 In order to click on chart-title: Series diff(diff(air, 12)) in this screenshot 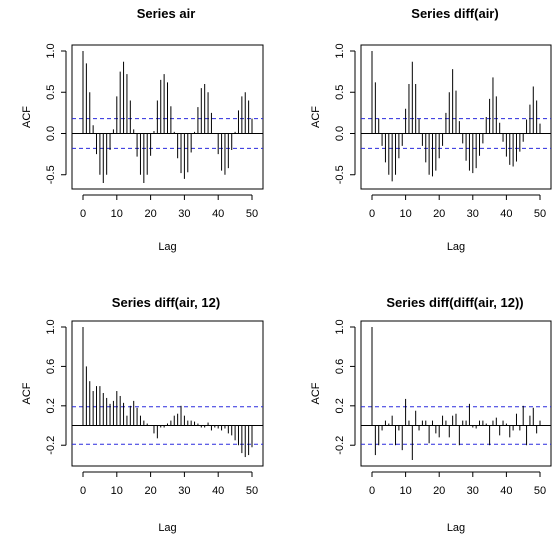, I will do `click(454, 302)`.